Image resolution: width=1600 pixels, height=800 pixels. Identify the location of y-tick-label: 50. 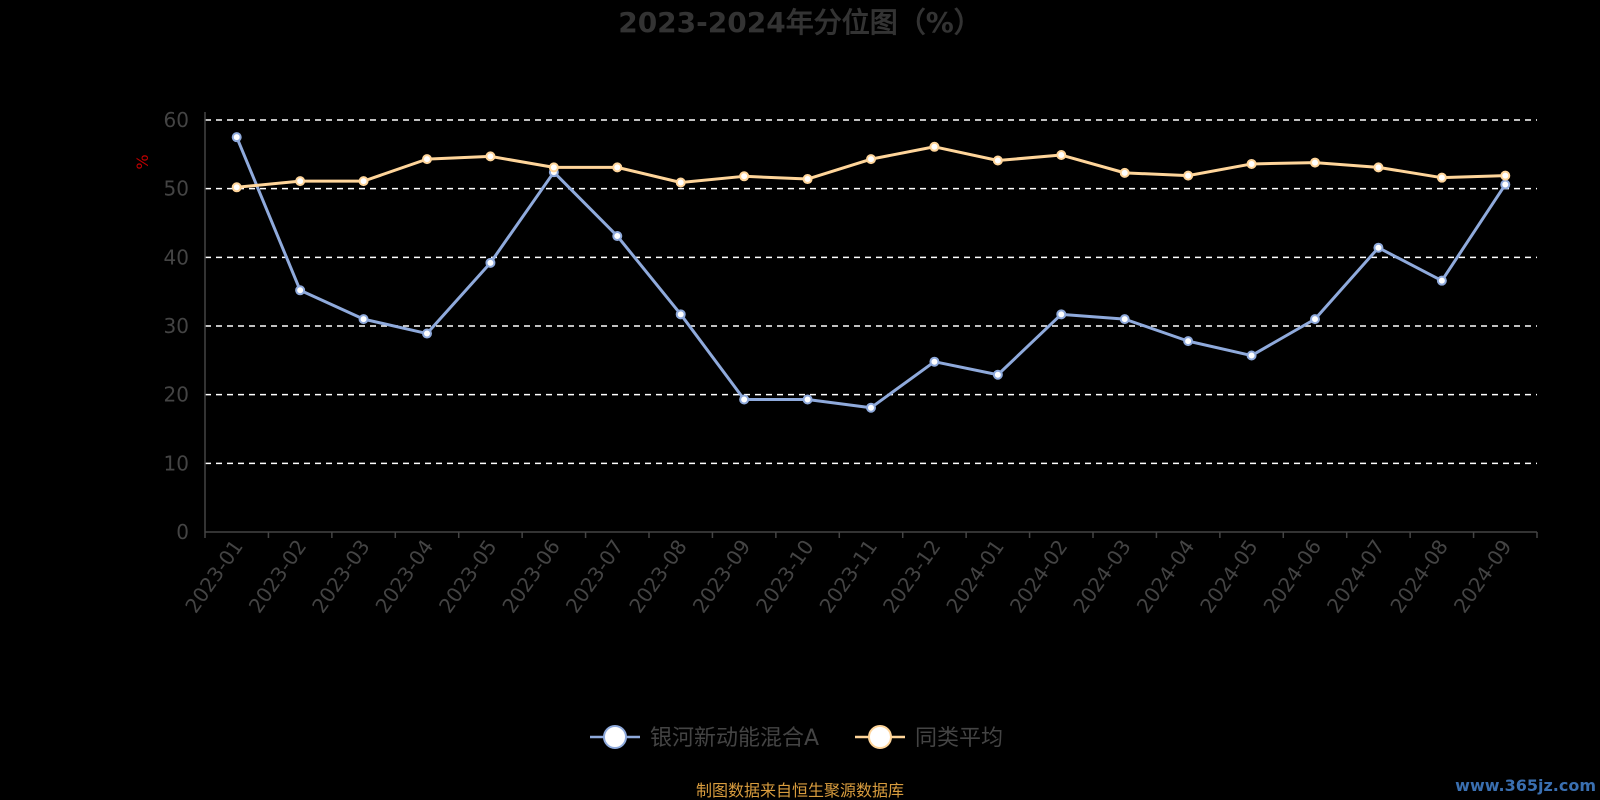
(176, 189).